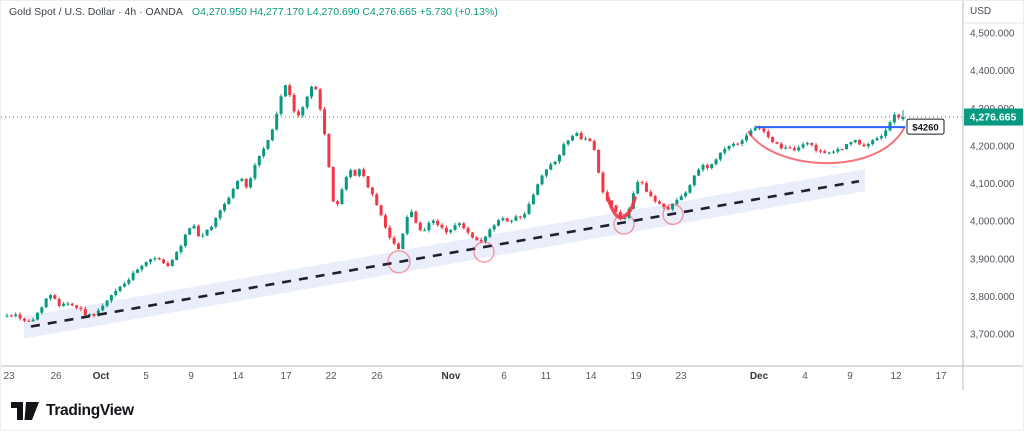  I want to click on x-tick-label: 12, so click(896, 376).